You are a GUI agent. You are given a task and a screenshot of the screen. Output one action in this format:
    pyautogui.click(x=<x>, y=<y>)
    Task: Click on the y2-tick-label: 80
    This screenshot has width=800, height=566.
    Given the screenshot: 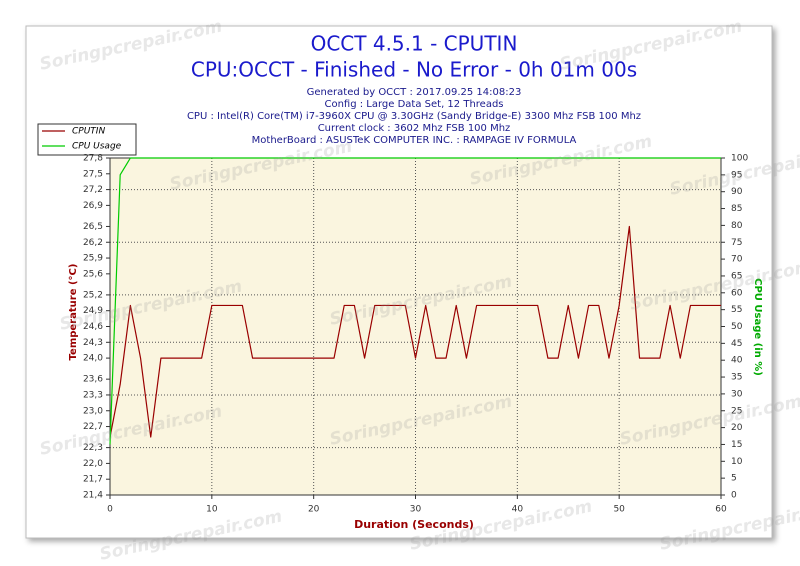 What is the action you would take?
    pyautogui.click(x=737, y=226)
    